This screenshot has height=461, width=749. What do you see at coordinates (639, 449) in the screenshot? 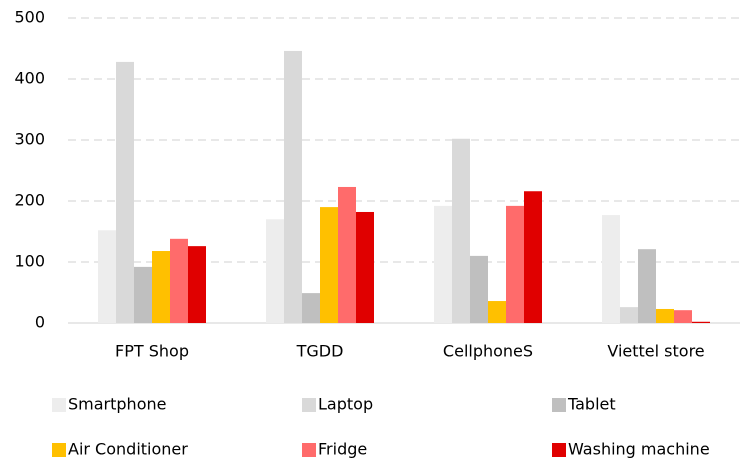
I see `legend-label: Washing machine` at bounding box center [639, 449].